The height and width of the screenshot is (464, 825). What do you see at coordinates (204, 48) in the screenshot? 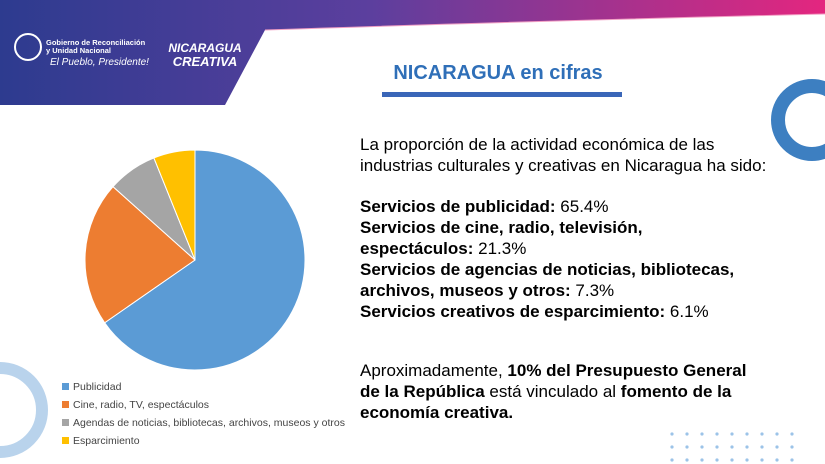
I see `brand: NICARAGUA` at bounding box center [204, 48].